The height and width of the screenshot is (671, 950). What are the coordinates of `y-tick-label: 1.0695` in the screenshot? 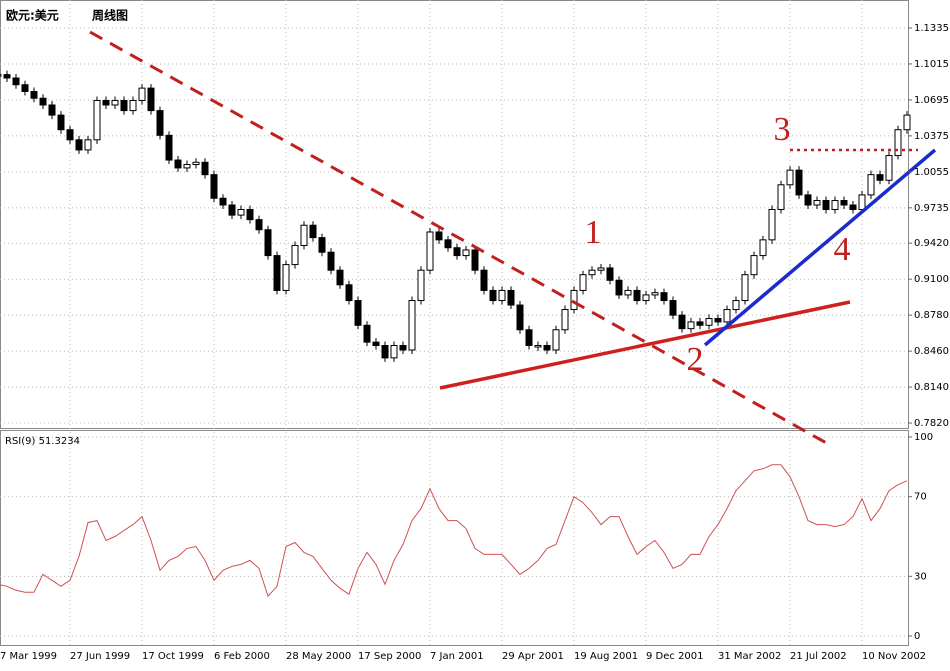 It's located at (931, 100).